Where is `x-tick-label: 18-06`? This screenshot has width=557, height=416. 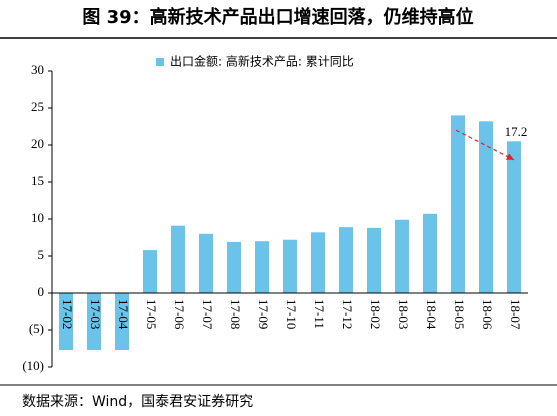
x-tick-label: 18-06 is located at coordinates (487, 314).